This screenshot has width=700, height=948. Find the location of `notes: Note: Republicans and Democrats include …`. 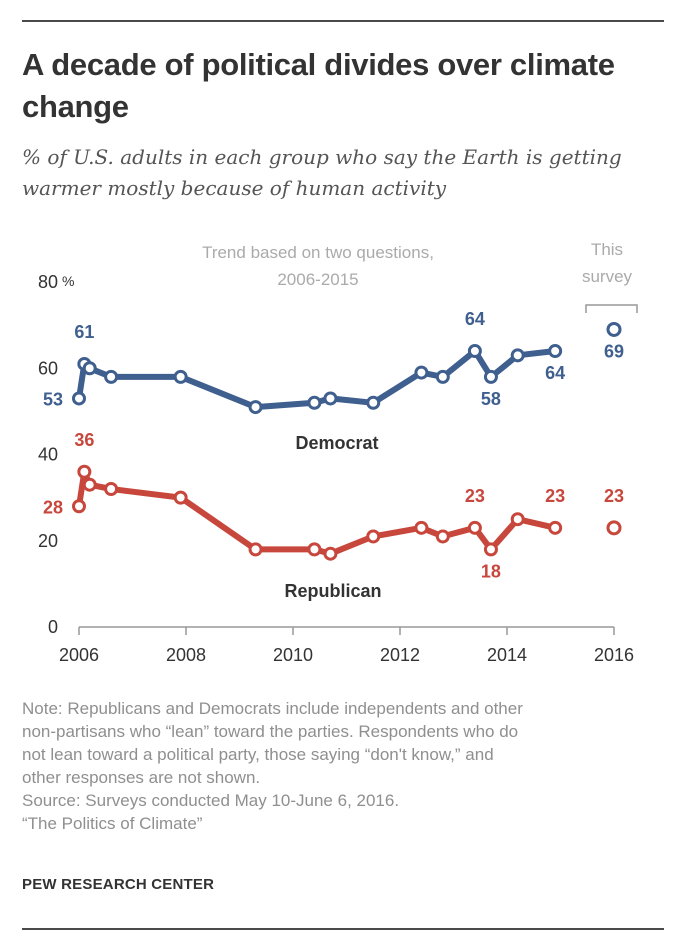

notes: Note: Republicans and Democrats include … is located at coordinates (347, 766).